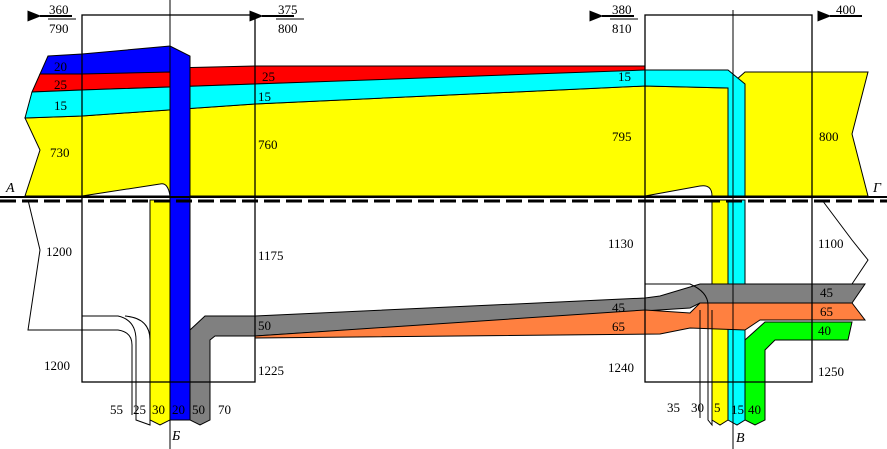 The image size is (887, 449). Describe the element at coordinates (54, 265) in the screenshot. I see `white-left-boundary` at that location.